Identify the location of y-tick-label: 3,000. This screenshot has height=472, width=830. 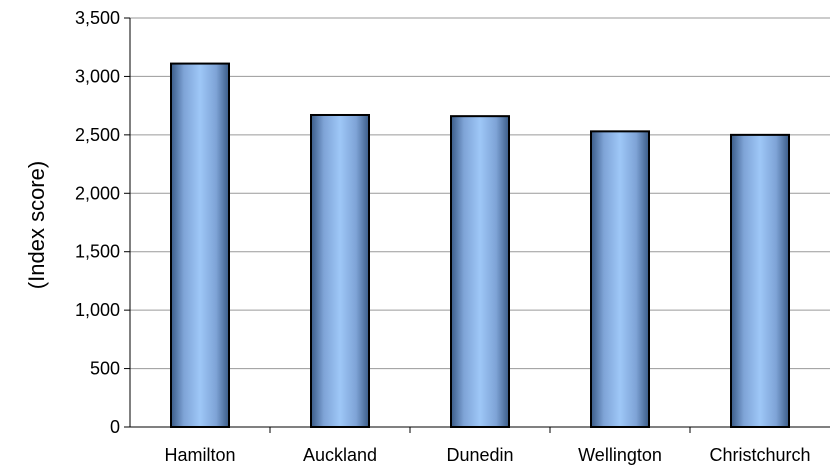
(97, 76).